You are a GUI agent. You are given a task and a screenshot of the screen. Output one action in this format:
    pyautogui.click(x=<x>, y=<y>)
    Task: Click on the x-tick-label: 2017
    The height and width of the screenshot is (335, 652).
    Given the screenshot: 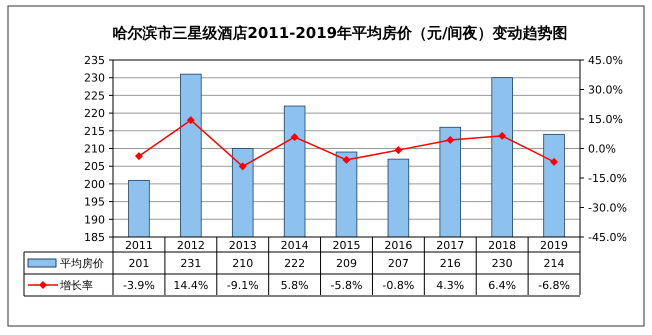 What is the action you would take?
    pyautogui.click(x=450, y=245)
    